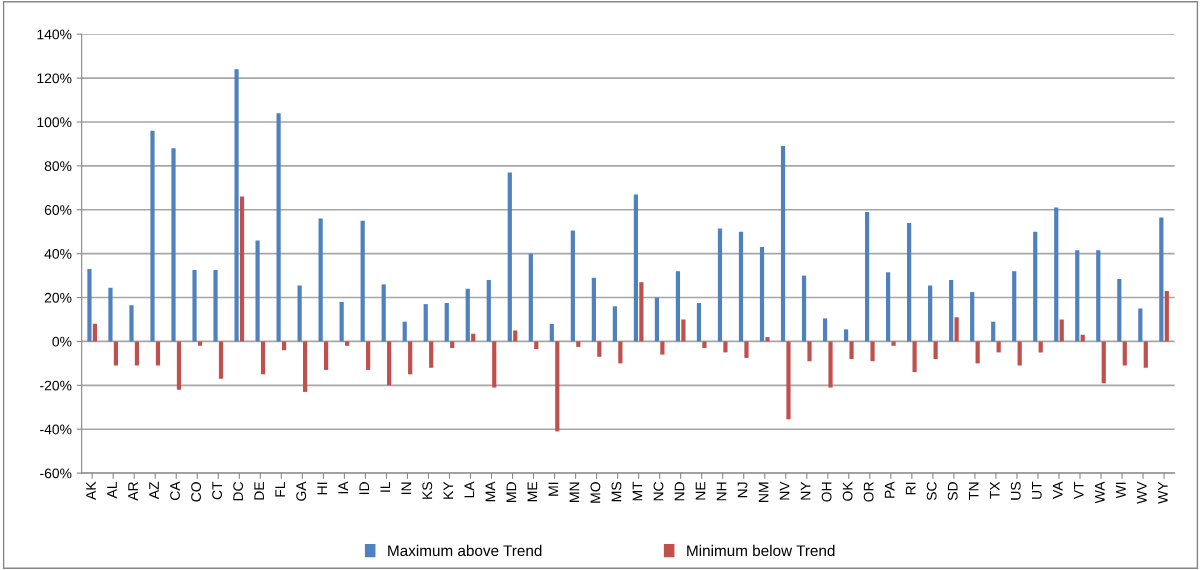  What do you see at coordinates (91, 490) in the screenshot?
I see `x-tick-label: AK` at bounding box center [91, 490].